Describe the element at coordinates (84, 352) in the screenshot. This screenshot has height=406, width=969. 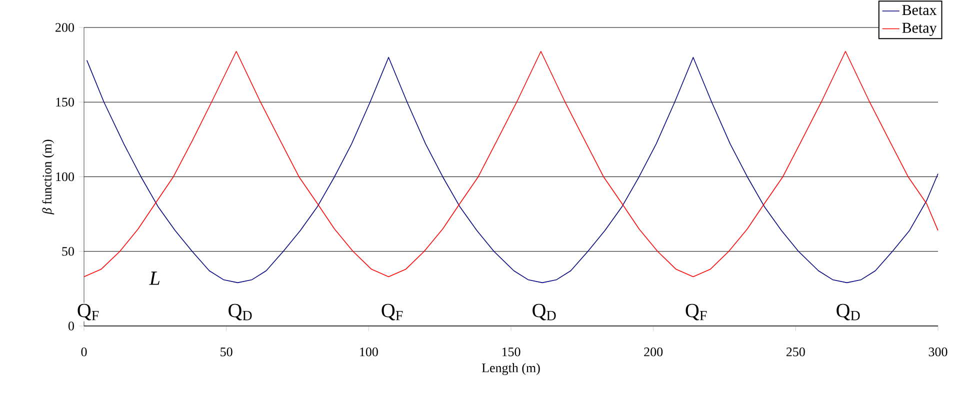
I see `x-tick-label: 0` at that location.